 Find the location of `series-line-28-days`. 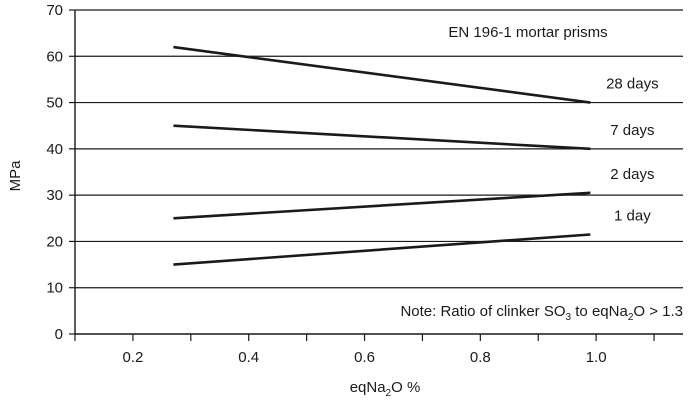

series-line-28-days is located at coordinates (382, 74).